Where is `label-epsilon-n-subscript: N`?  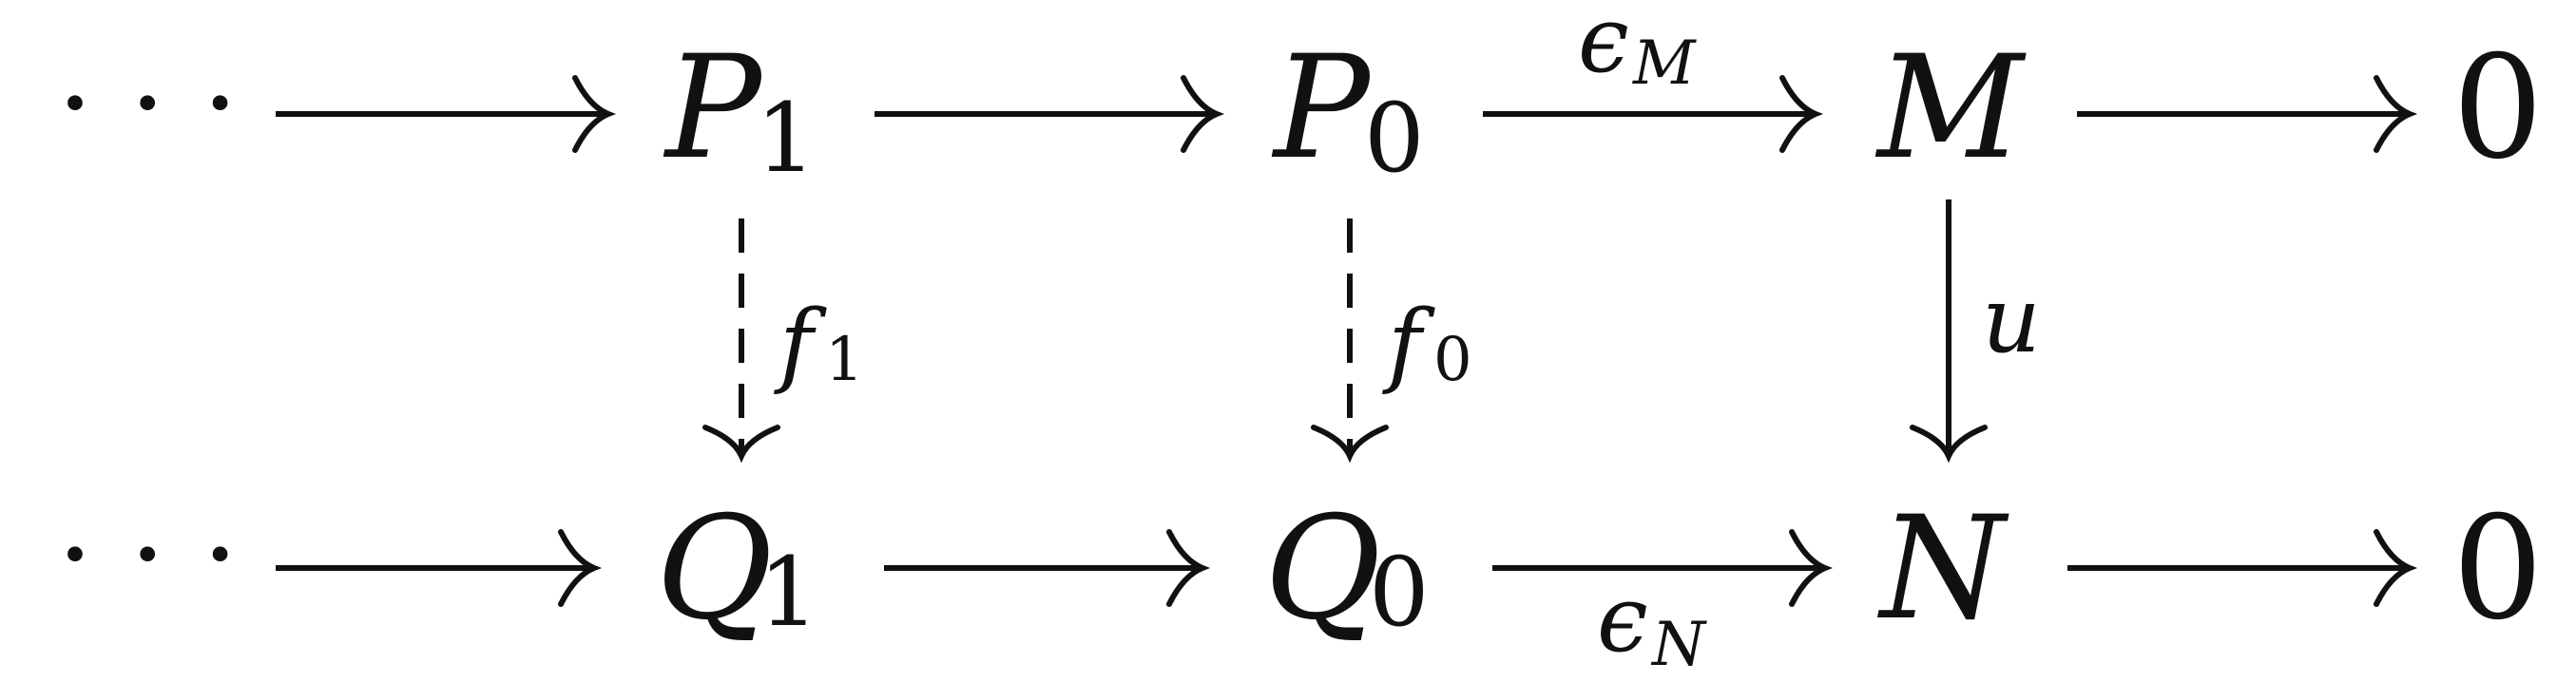
label-epsilon-n-subscript: N is located at coordinates (1679, 645).